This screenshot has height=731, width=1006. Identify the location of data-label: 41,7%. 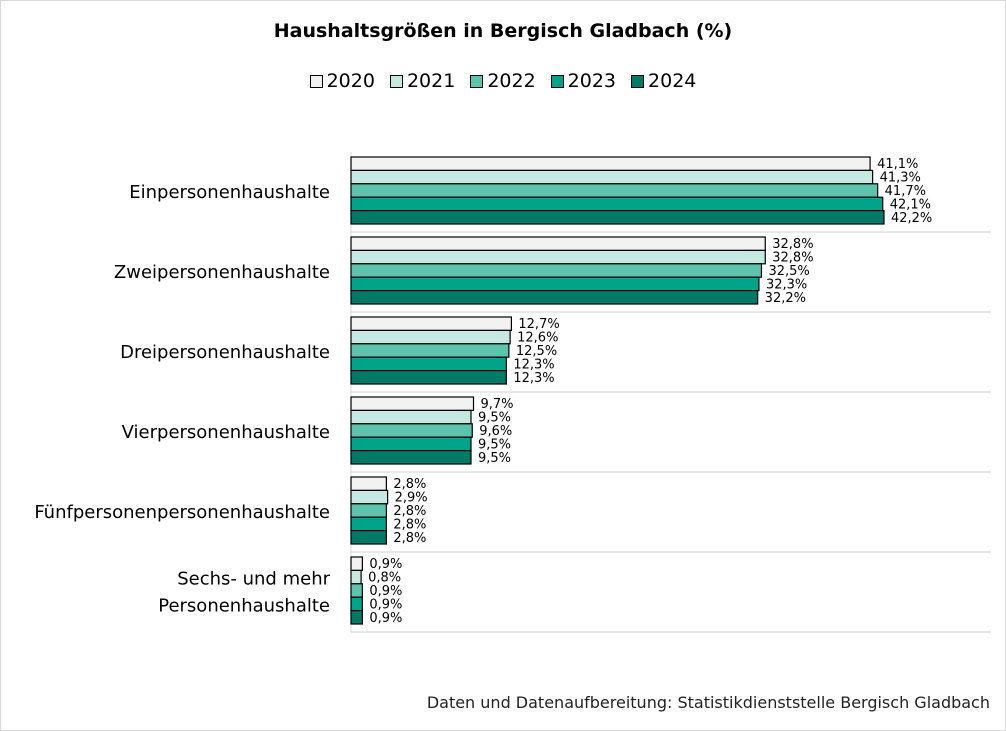
(905, 191).